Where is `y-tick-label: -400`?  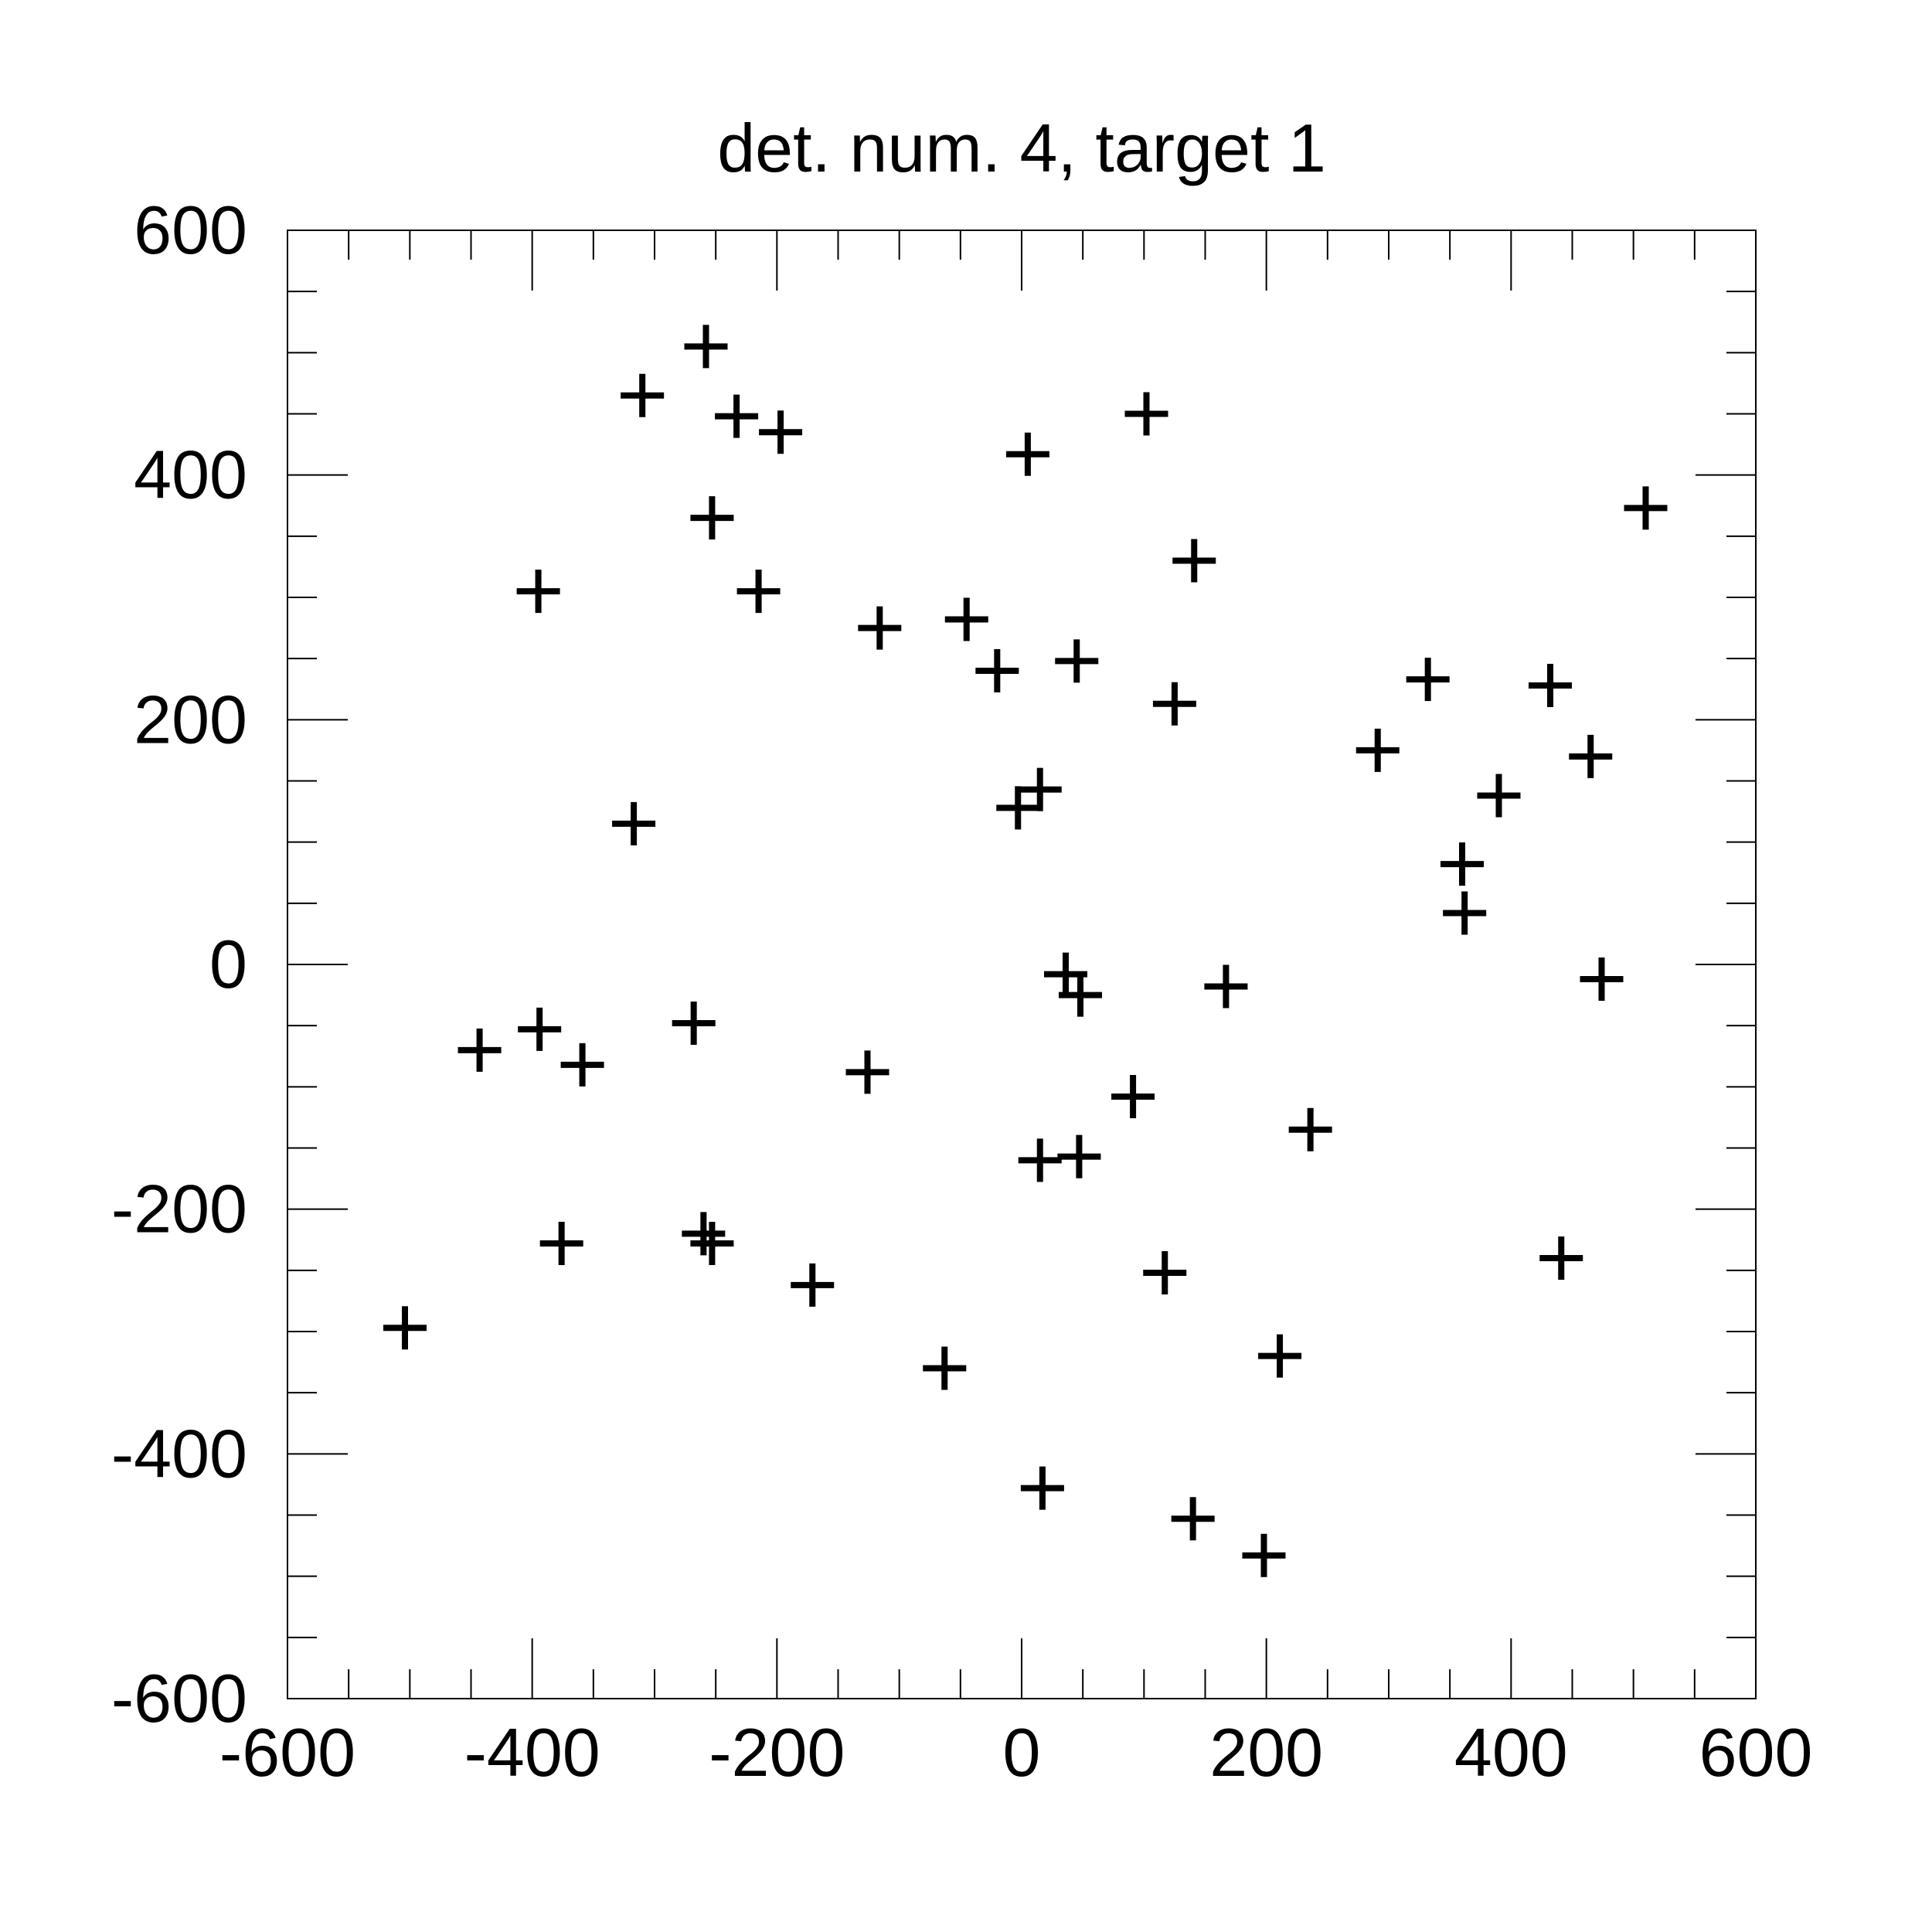 y-tick-label: -400 is located at coordinates (179, 1454).